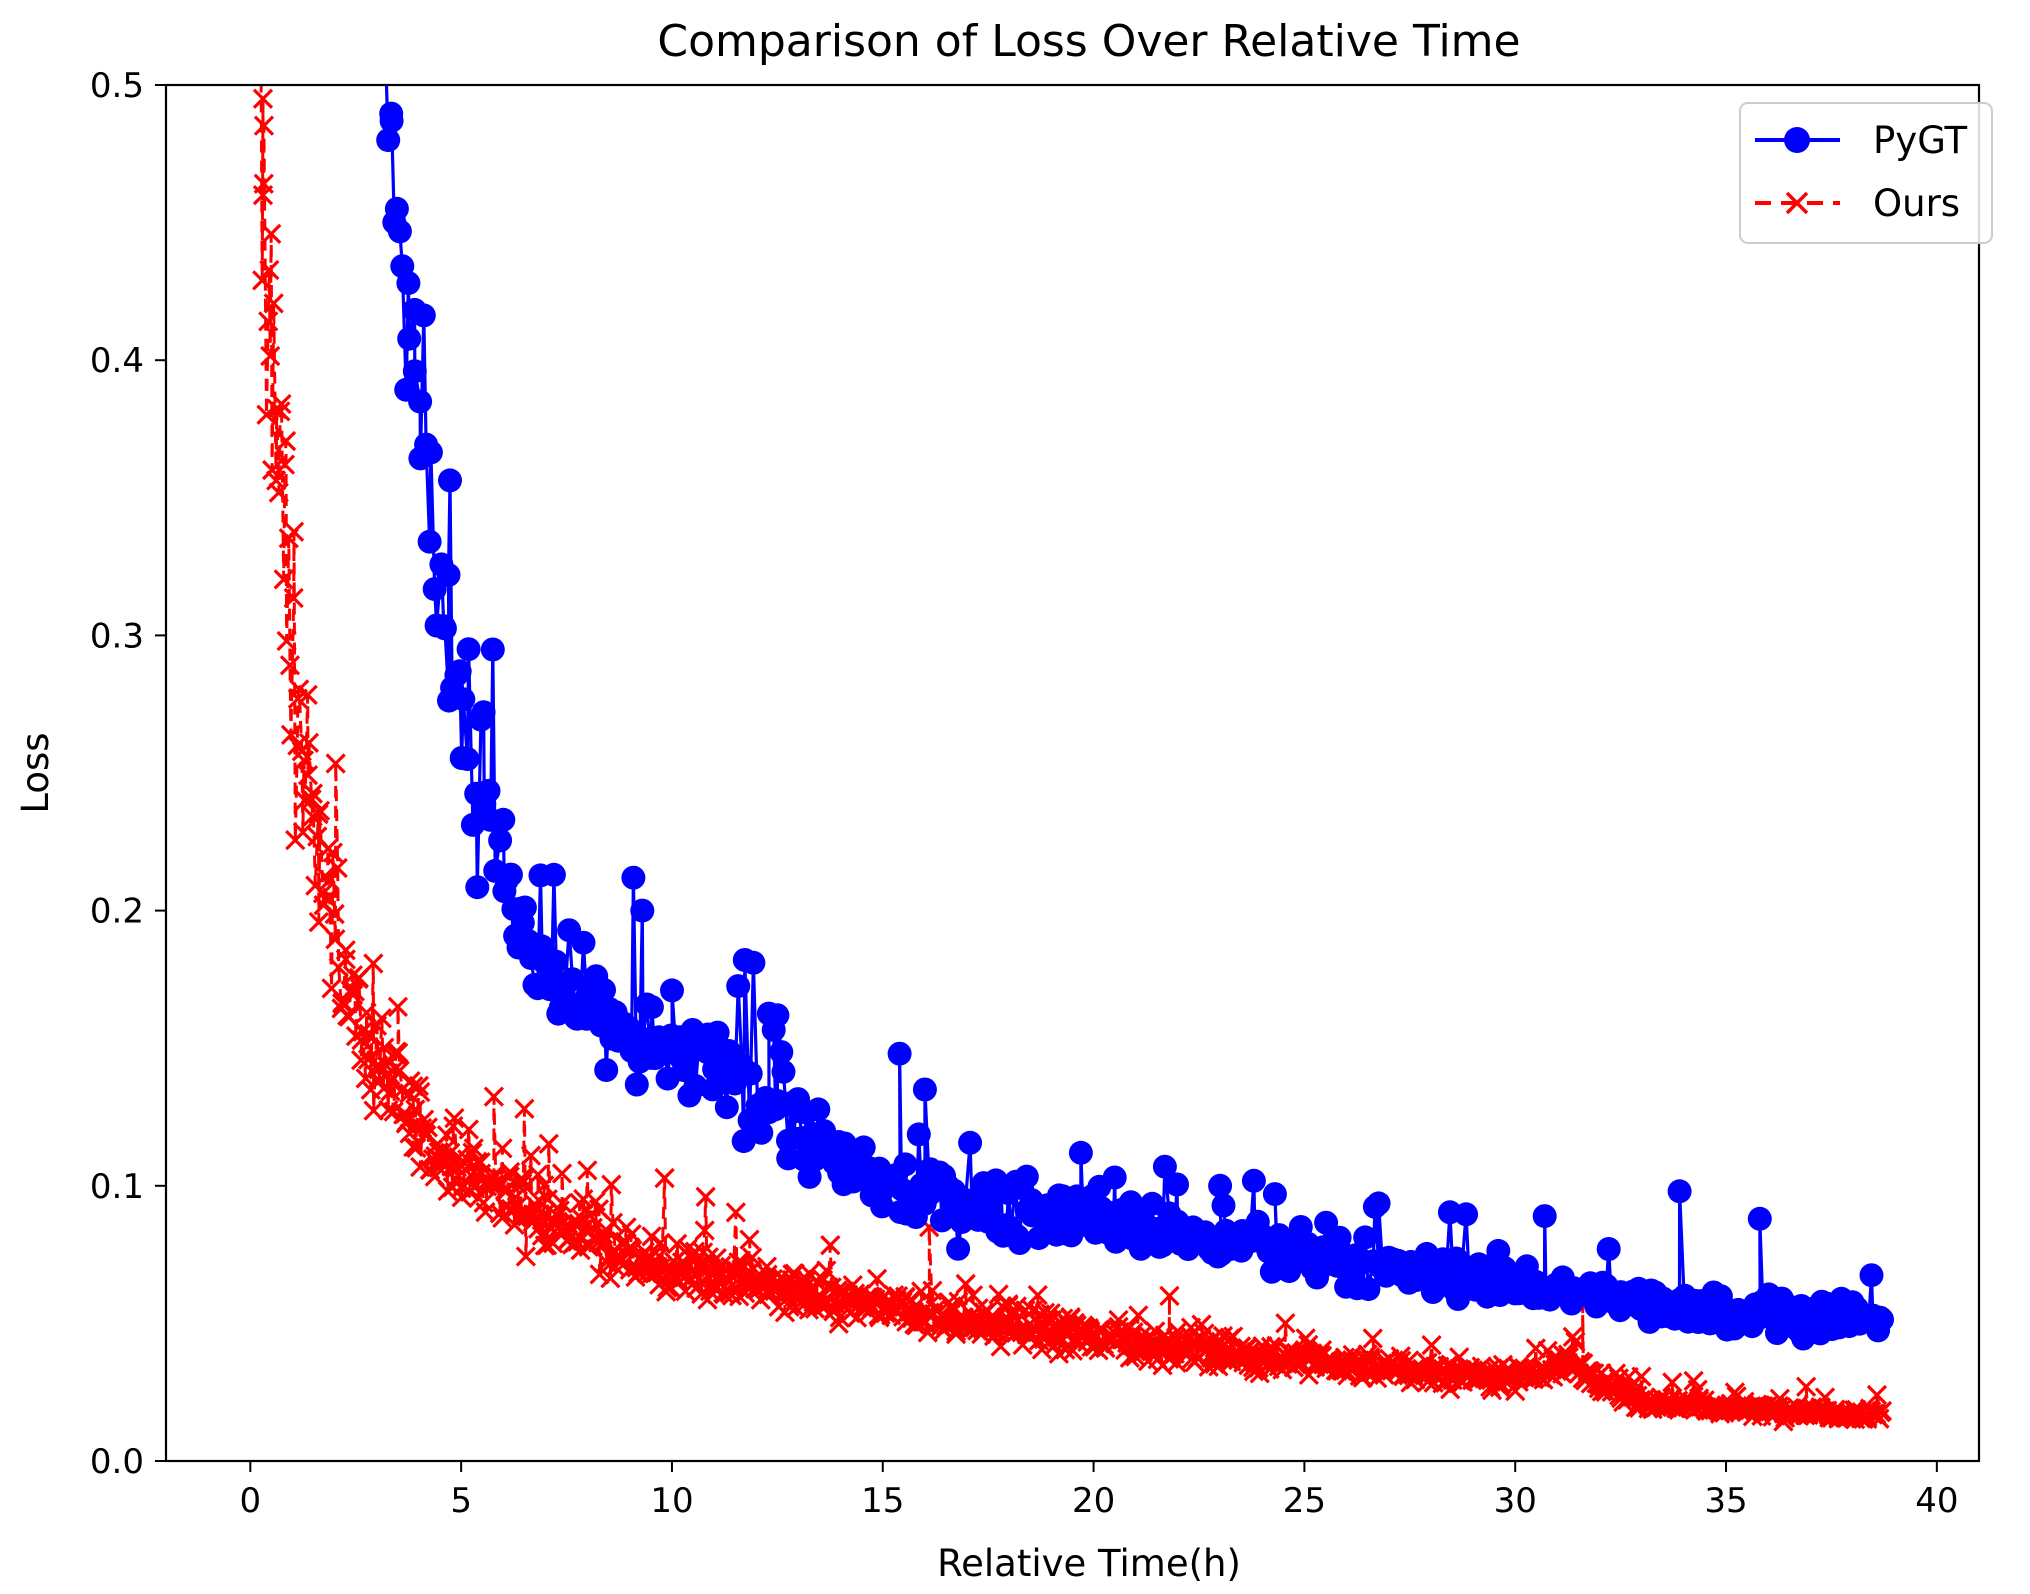  What do you see at coordinates (1936, 1501) in the screenshot?
I see `x-tick-label: 40` at bounding box center [1936, 1501].